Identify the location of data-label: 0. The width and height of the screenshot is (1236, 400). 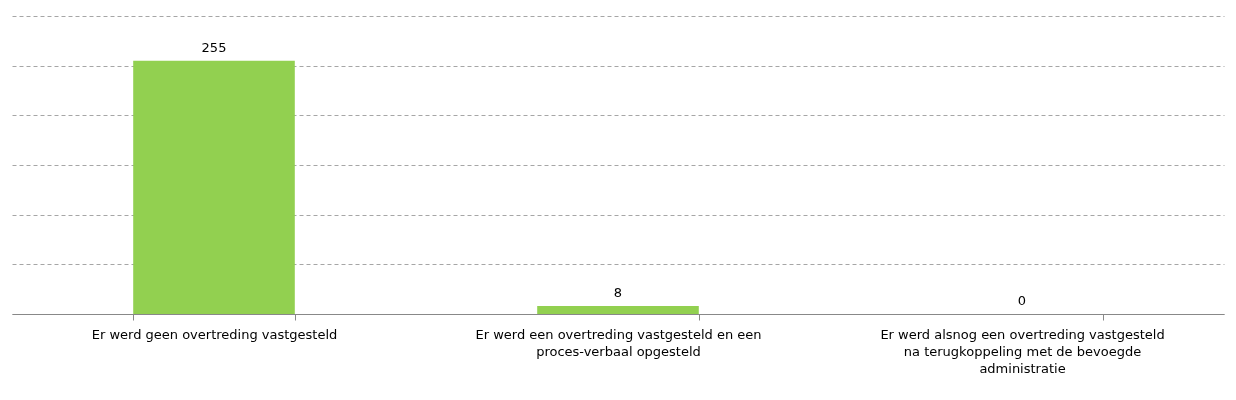
(1022, 300).